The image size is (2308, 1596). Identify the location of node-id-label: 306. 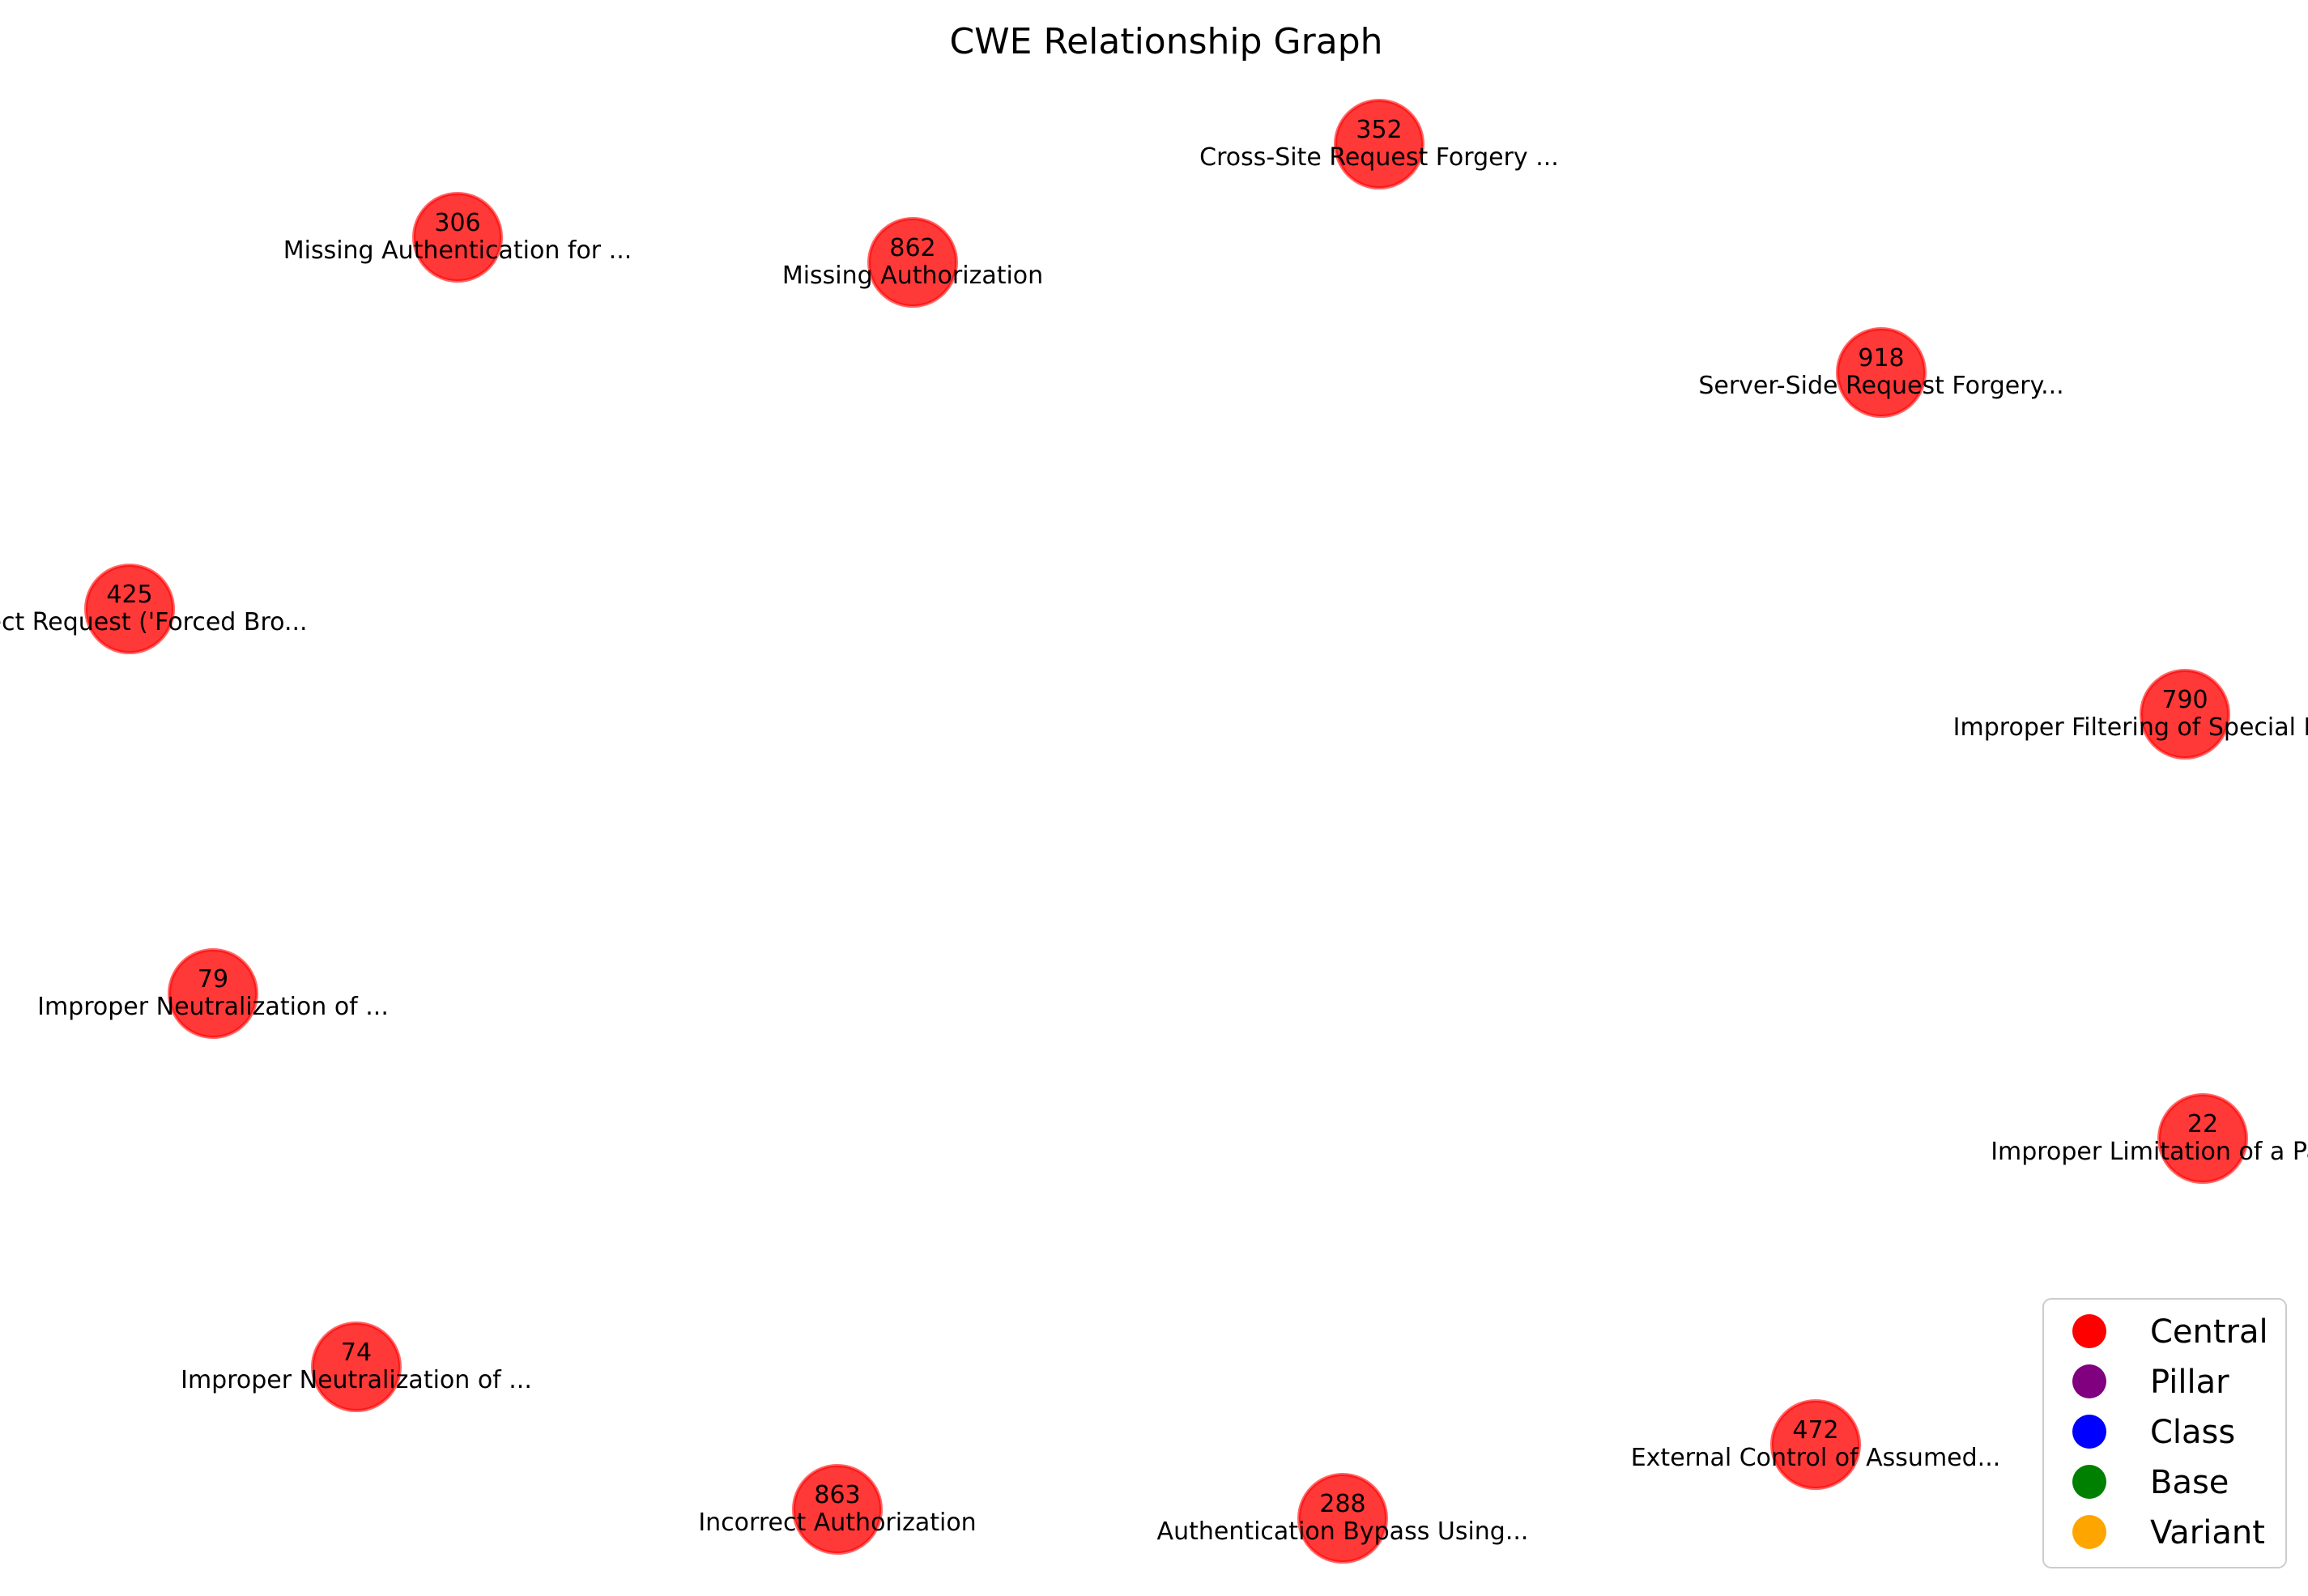
(457, 223).